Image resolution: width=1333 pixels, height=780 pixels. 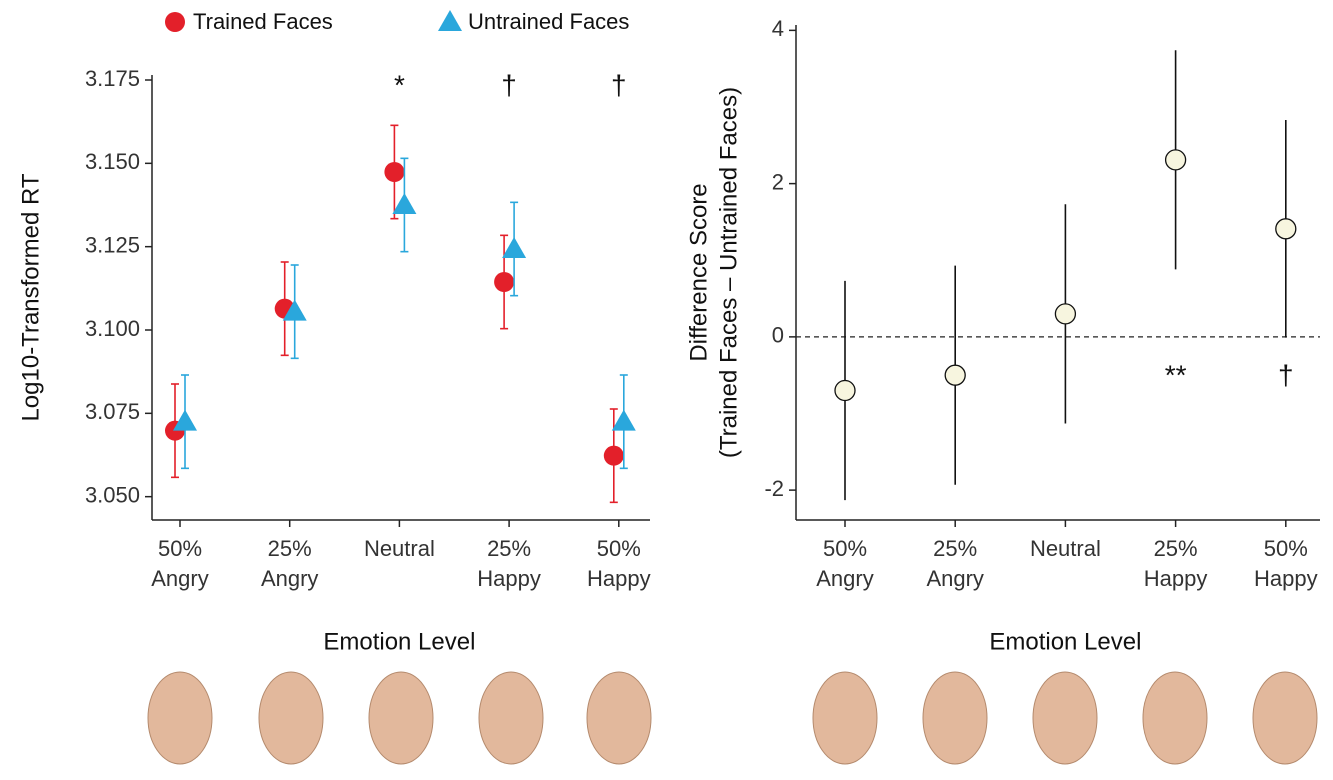 What do you see at coordinates (399, 84) in the screenshot?
I see `annotation: *` at bounding box center [399, 84].